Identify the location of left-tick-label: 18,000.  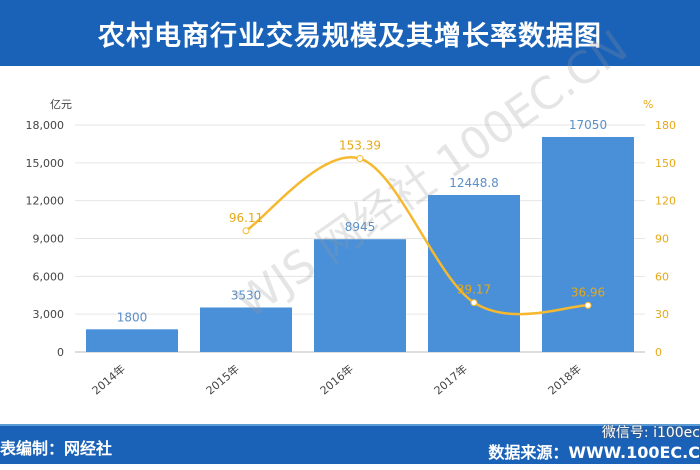
(45, 125).